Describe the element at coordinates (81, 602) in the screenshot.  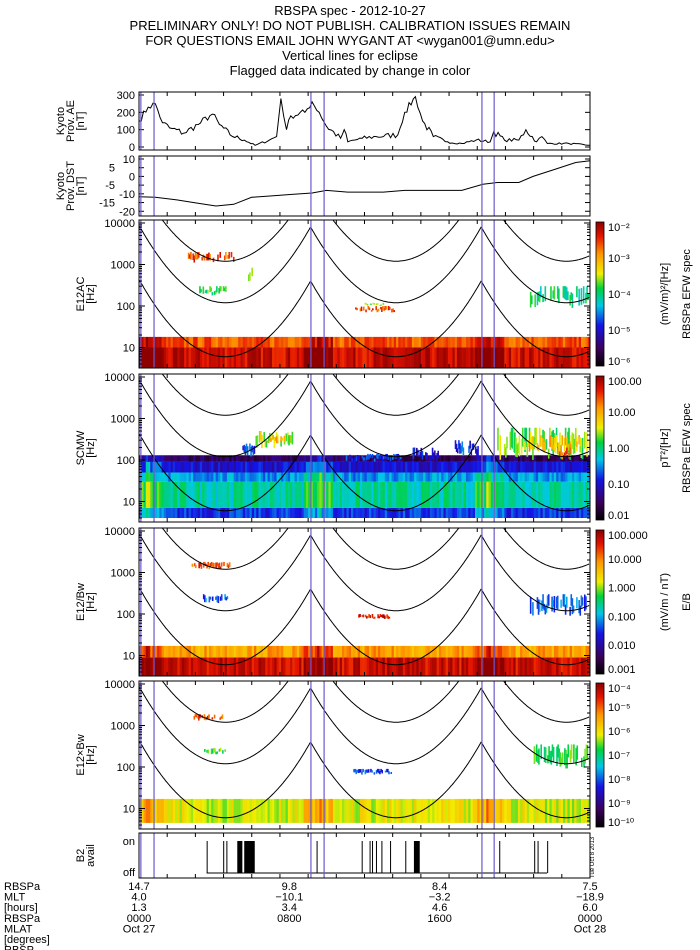
I see `e12_over_bw-ylabel-line: E12/Bw` at that location.